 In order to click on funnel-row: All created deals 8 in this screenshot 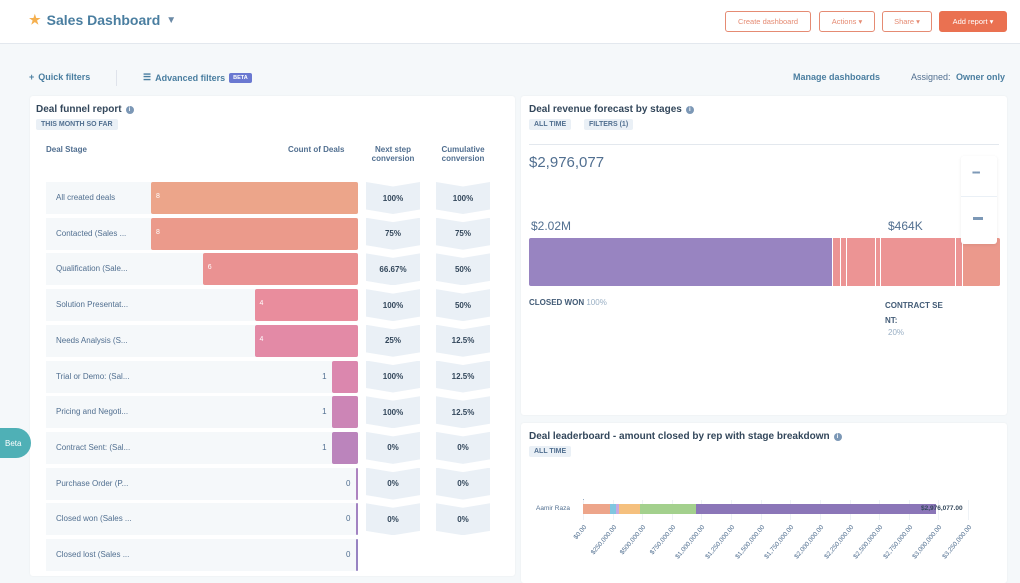, I will do `click(202, 198)`.